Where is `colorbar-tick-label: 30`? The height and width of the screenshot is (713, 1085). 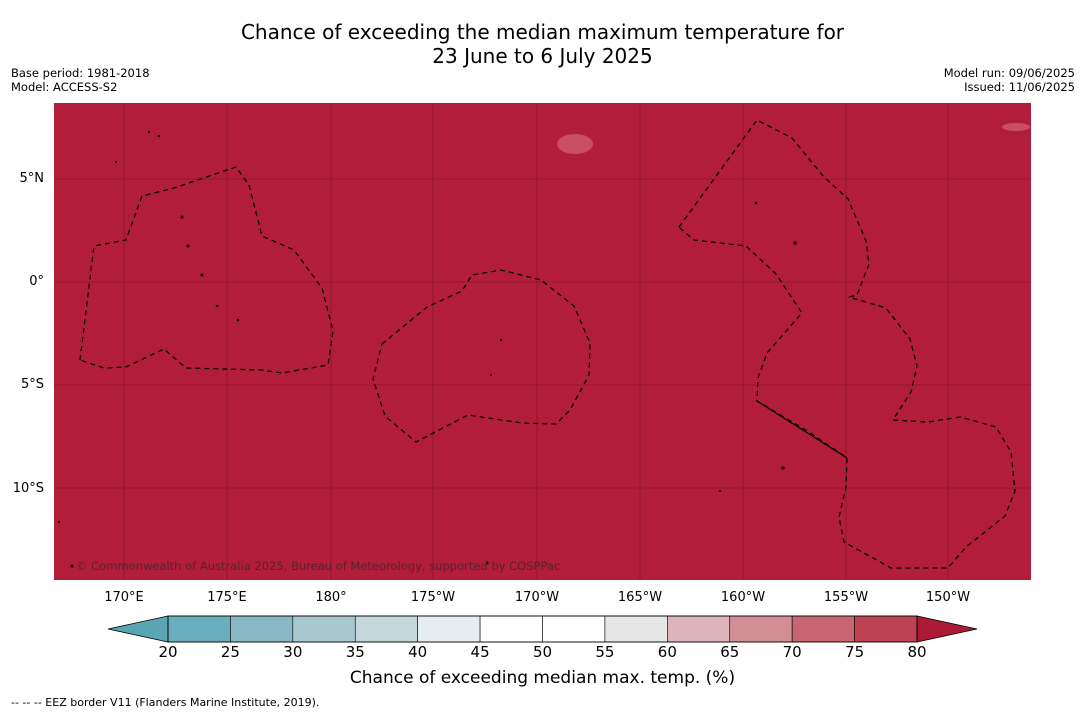
colorbar-tick-label: 30 is located at coordinates (293, 652).